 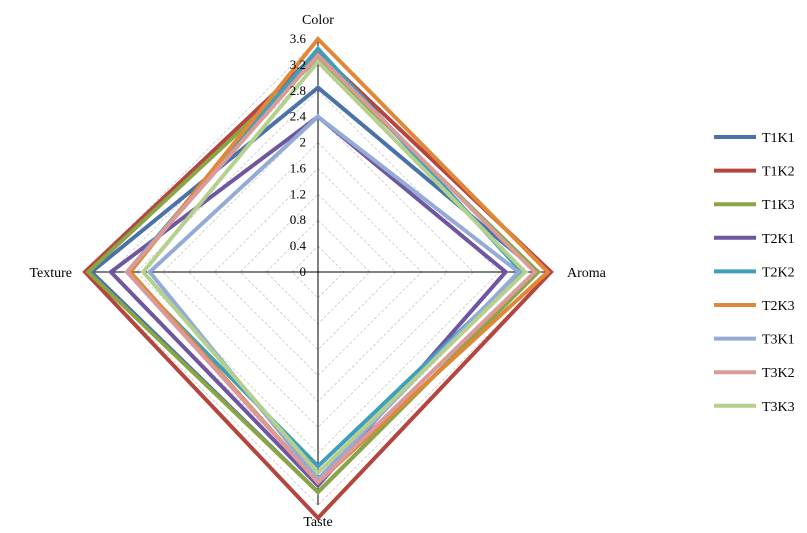 What do you see at coordinates (778, 306) in the screenshot?
I see `legend-label: T2K3` at bounding box center [778, 306].